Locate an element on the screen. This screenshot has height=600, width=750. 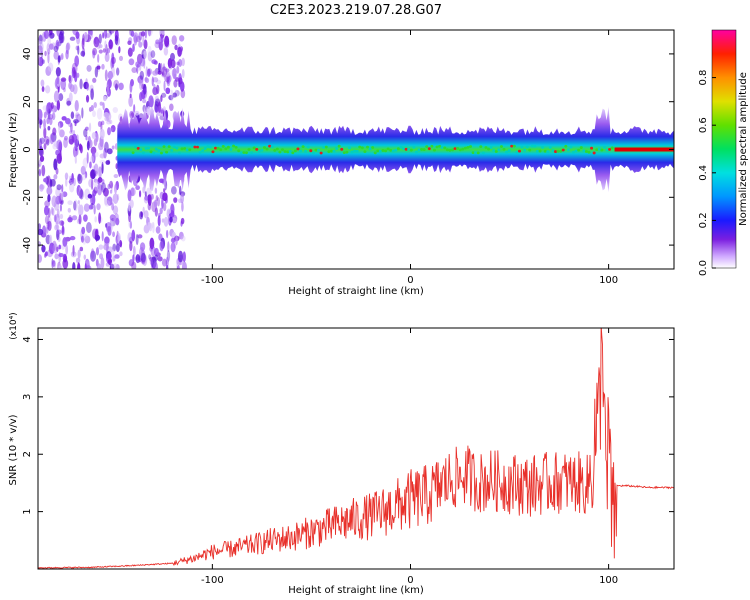
spectrogram-x-label: Height of straight line (km) is located at coordinates (356, 291).